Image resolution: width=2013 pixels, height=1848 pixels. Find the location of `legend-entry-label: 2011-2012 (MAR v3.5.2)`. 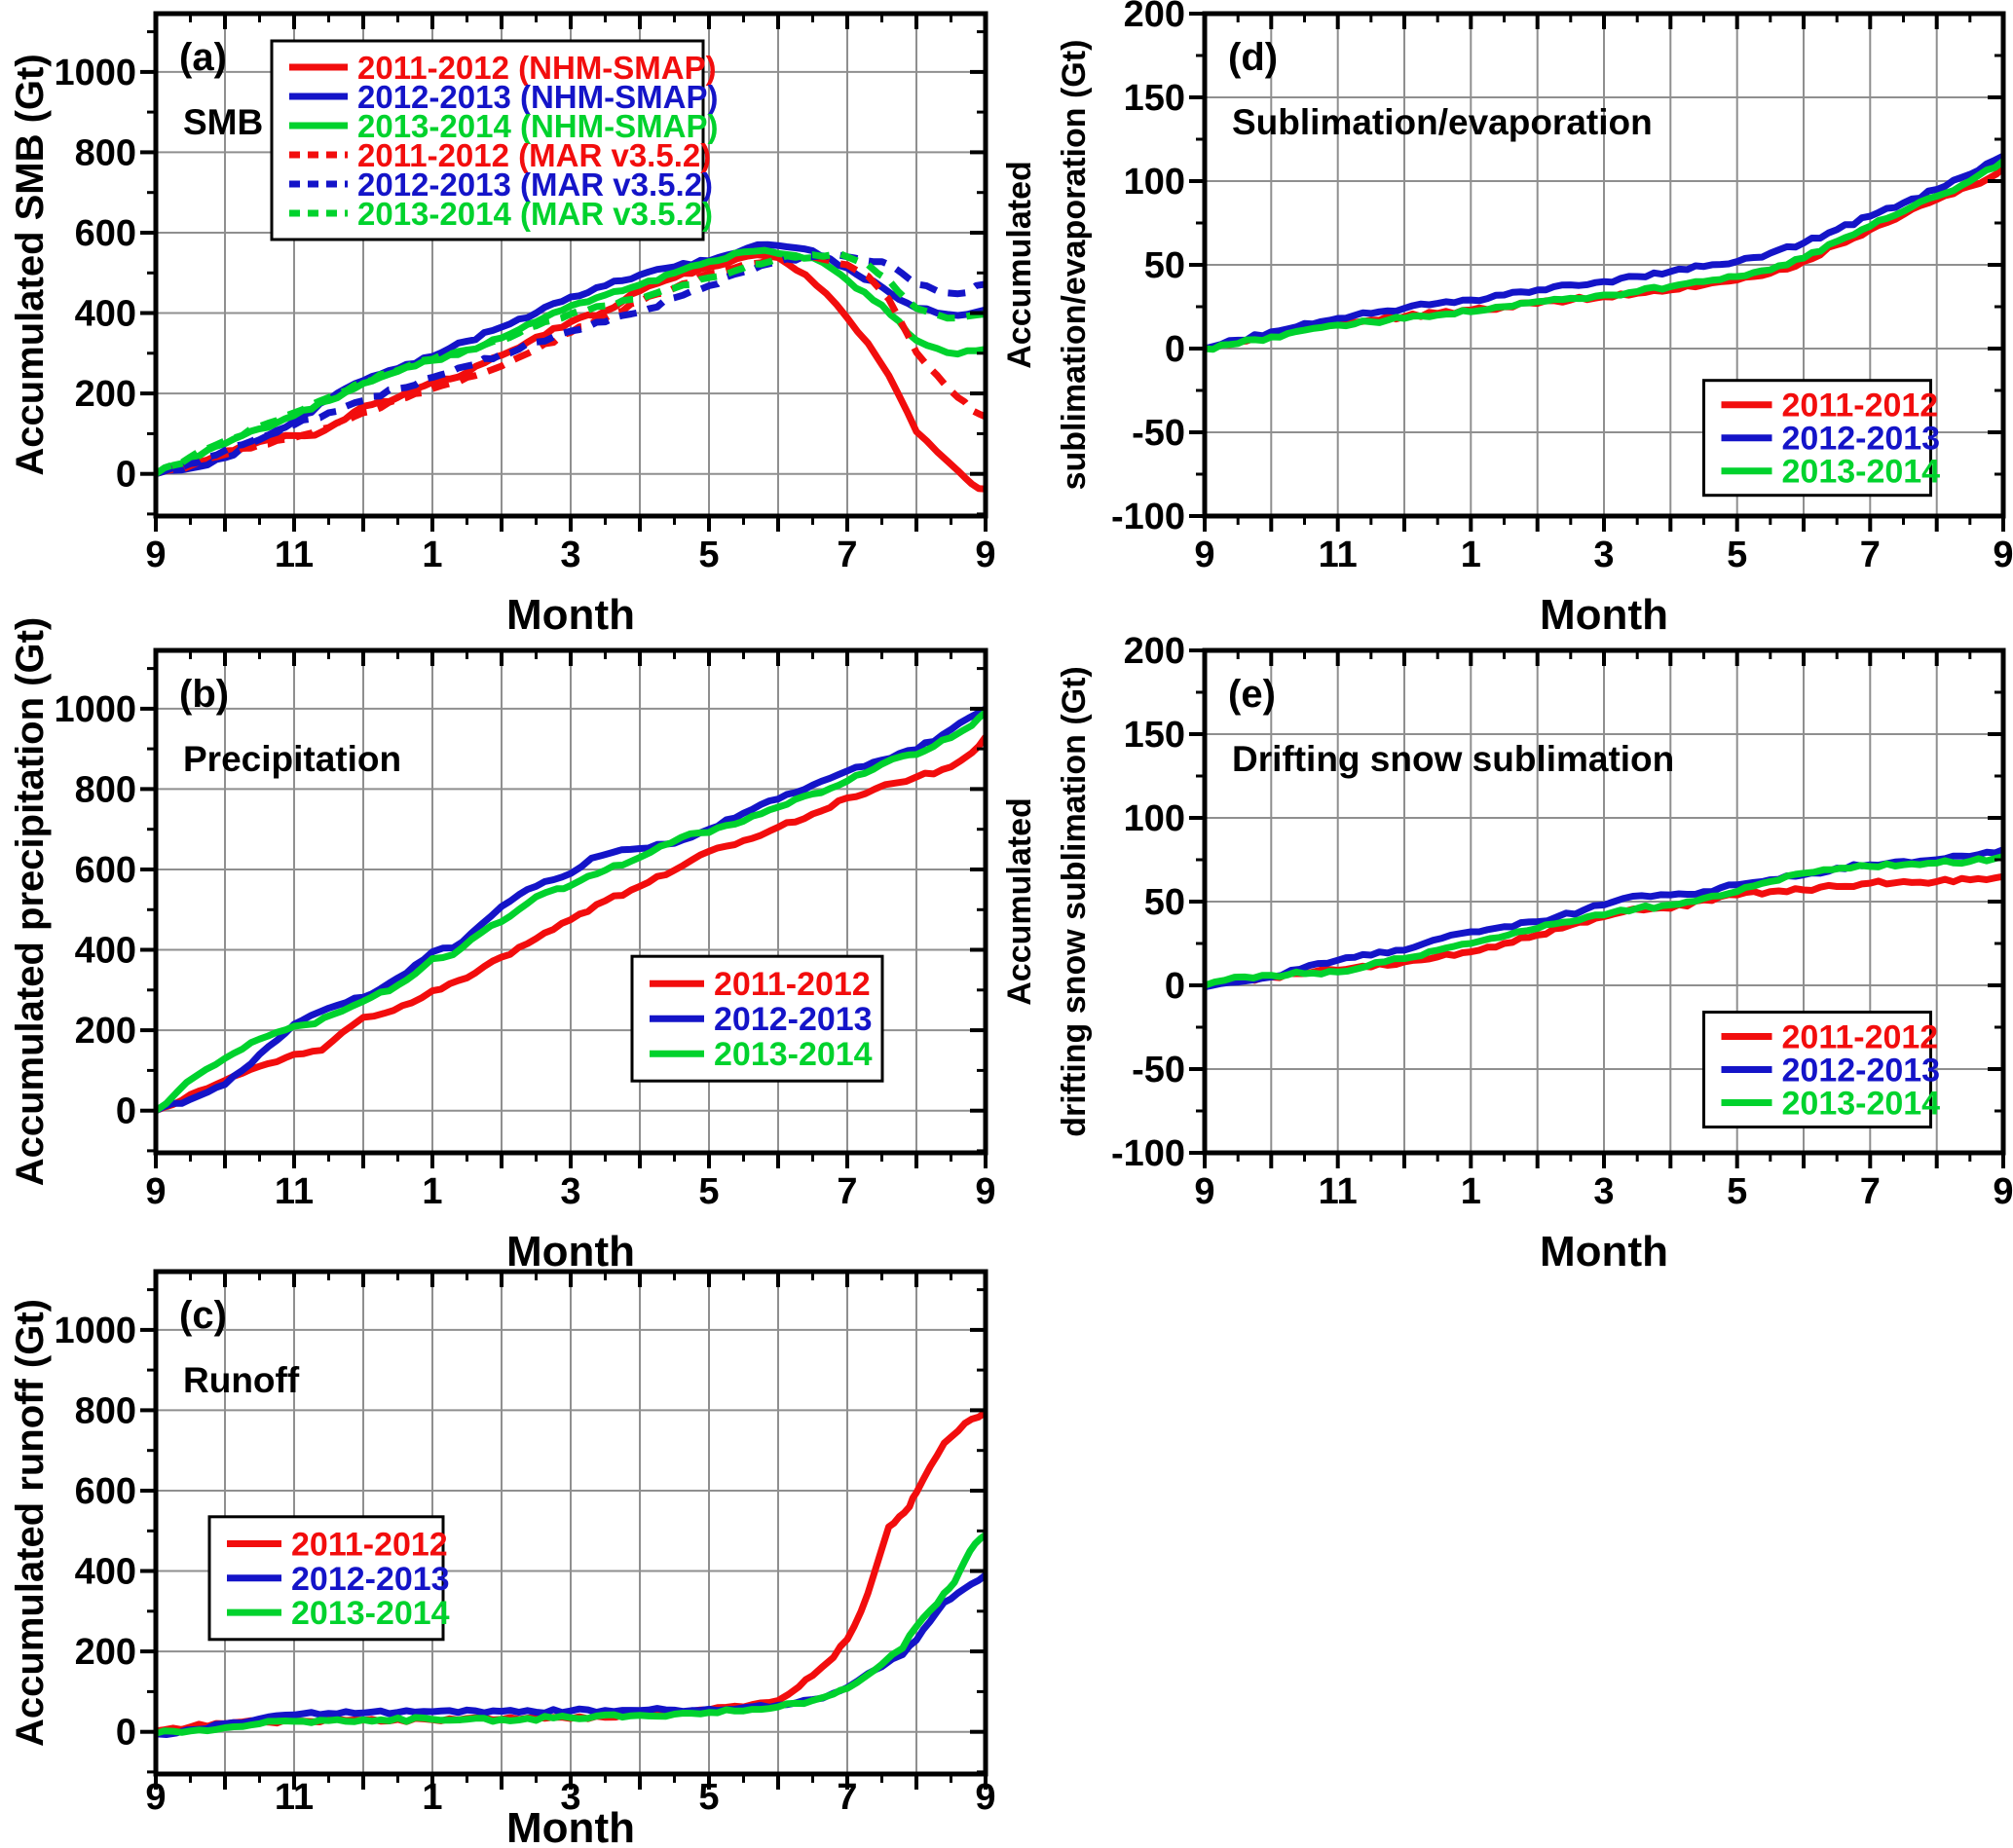

legend-entry-label: 2011-2012 (MAR v3.5.2) is located at coordinates (534, 155).